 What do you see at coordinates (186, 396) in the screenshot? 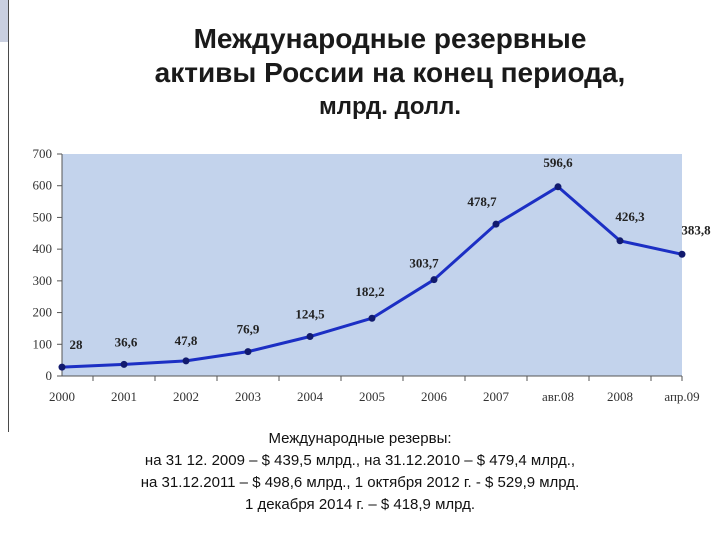
I see `x-tick-label: 2002` at bounding box center [186, 396].